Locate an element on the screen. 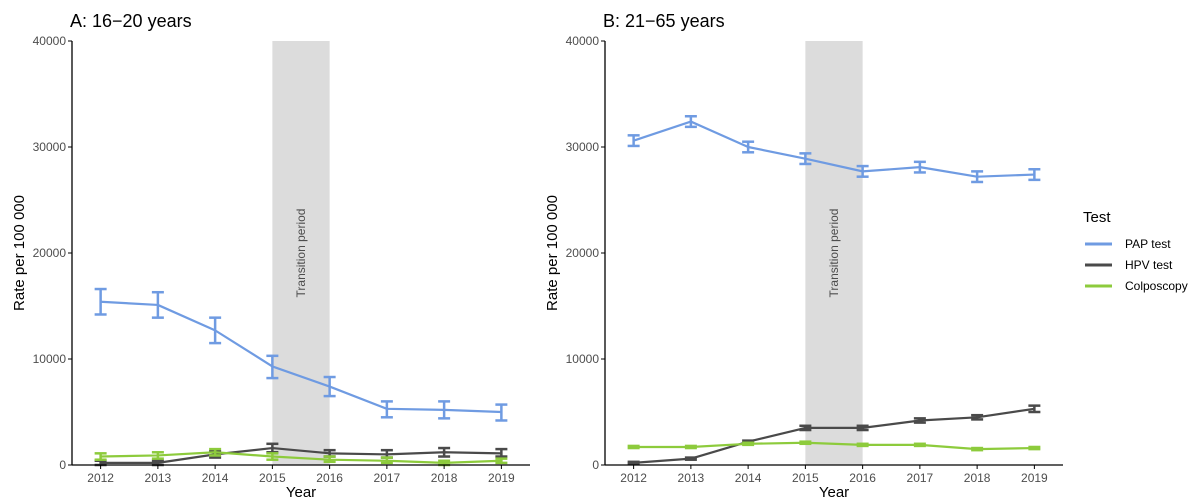 This screenshot has width=1188, height=500. panel-b-transition-band is located at coordinates (834, 253).